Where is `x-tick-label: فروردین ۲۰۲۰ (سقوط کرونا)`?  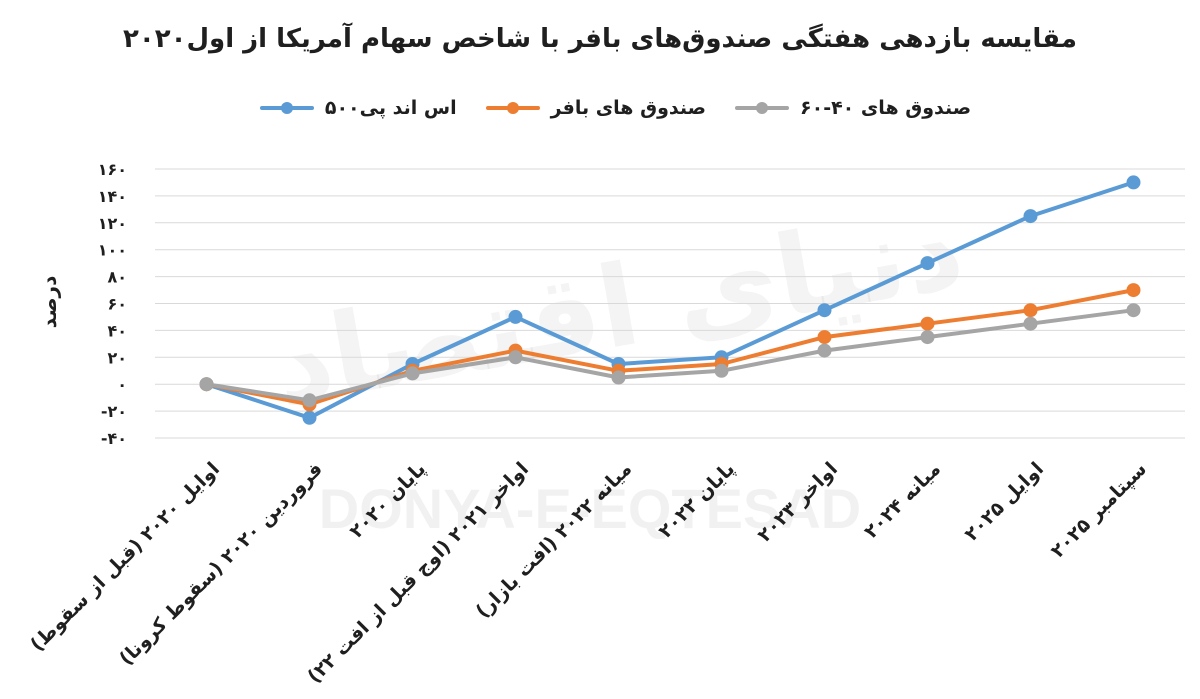 x-tick-label: فروردین ۲۰۲۰ (سقوط کرونا) is located at coordinates (221, 564).